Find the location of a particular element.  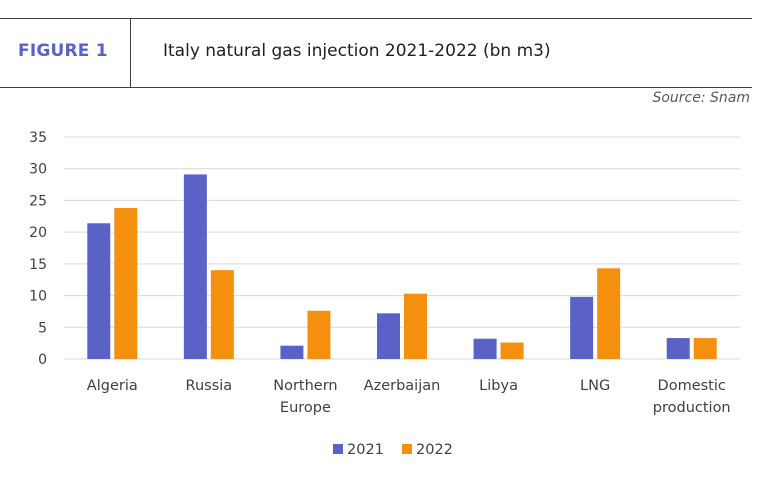

y-tick-label: 20 is located at coordinates (38, 233).